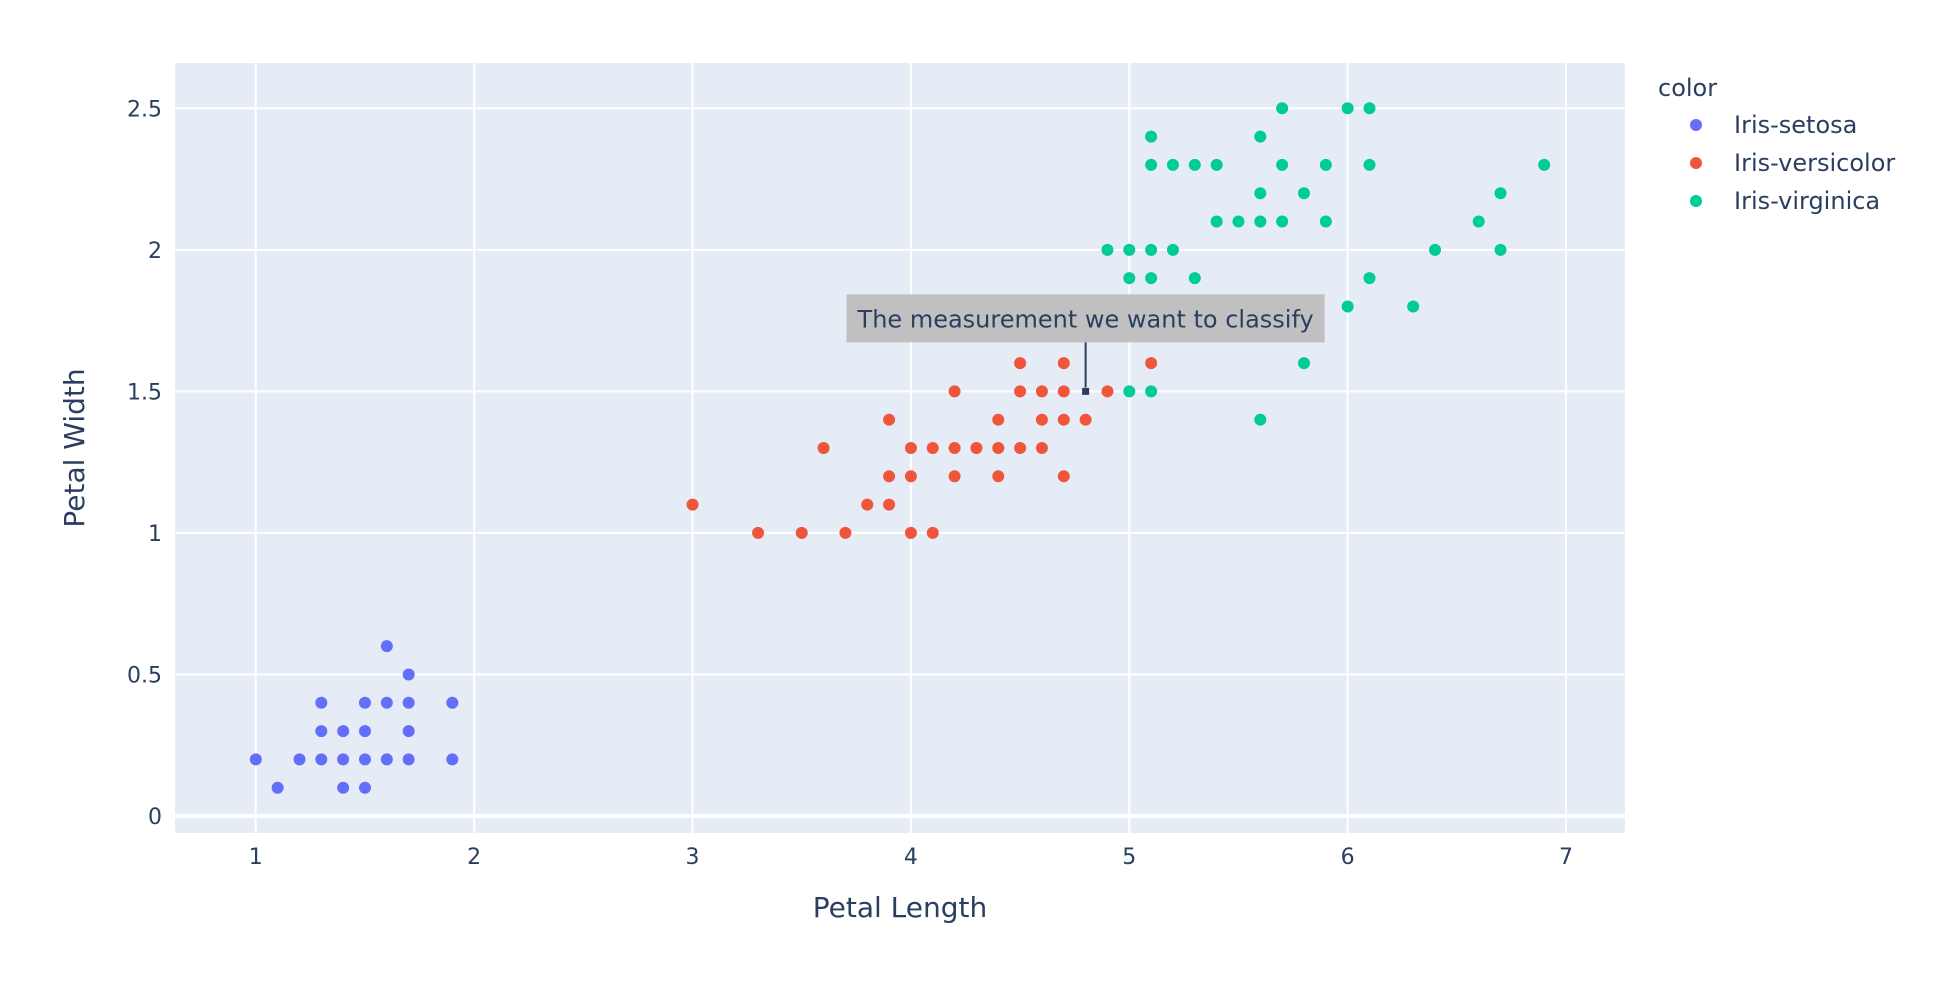 This screenshot has height=982, width=1956. I want to click on y-tick-label: 0.5, so click(144, 675).